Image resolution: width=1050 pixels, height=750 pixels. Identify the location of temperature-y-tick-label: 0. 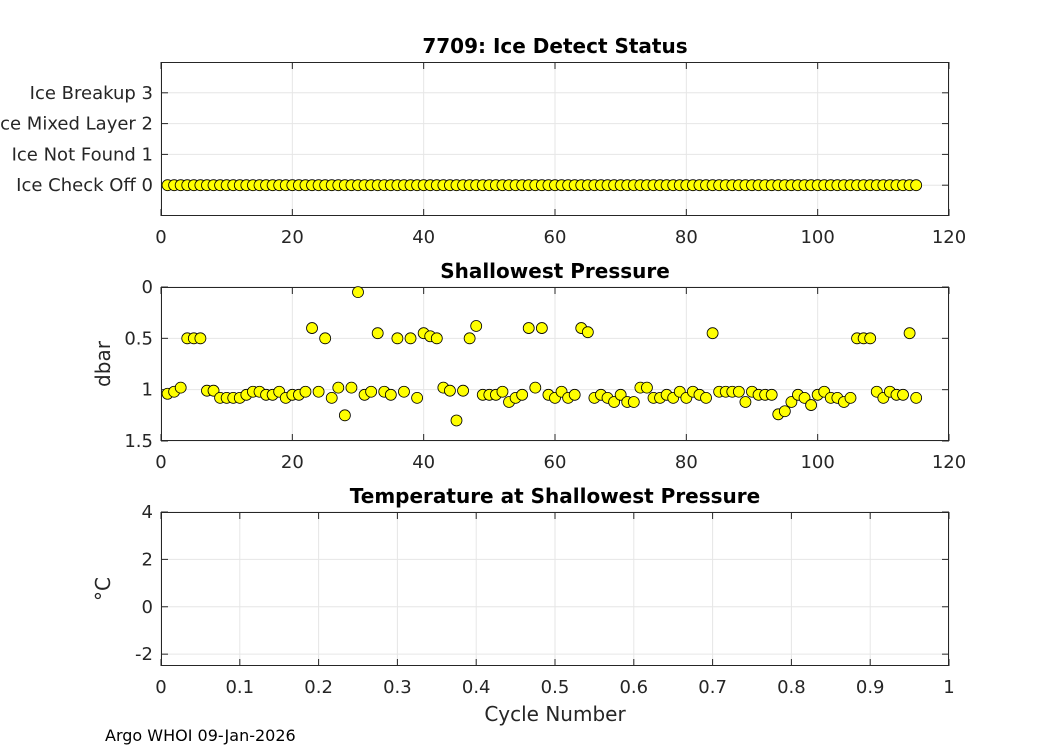
(147, 607).